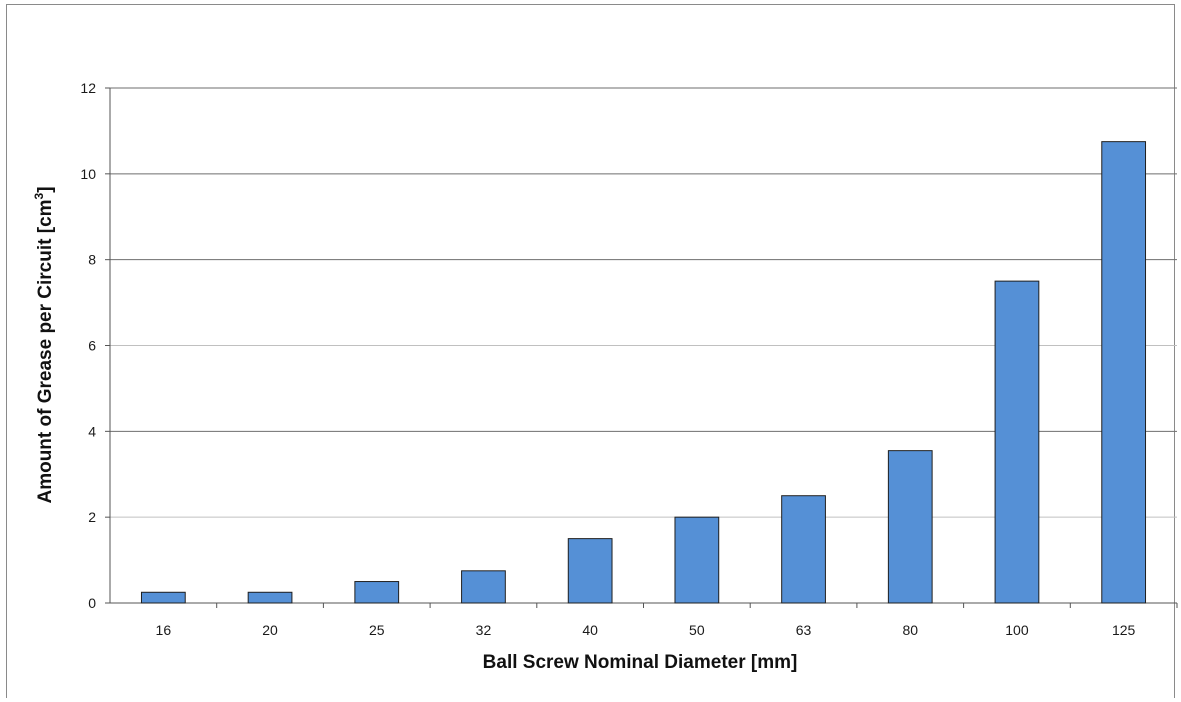 The width and height of the screenshot is (1181, 702). What do you see at coordinates (92, 603) in the screenshot?
I see `y-tick-label-0: 0` at bounding box center [92, 603].